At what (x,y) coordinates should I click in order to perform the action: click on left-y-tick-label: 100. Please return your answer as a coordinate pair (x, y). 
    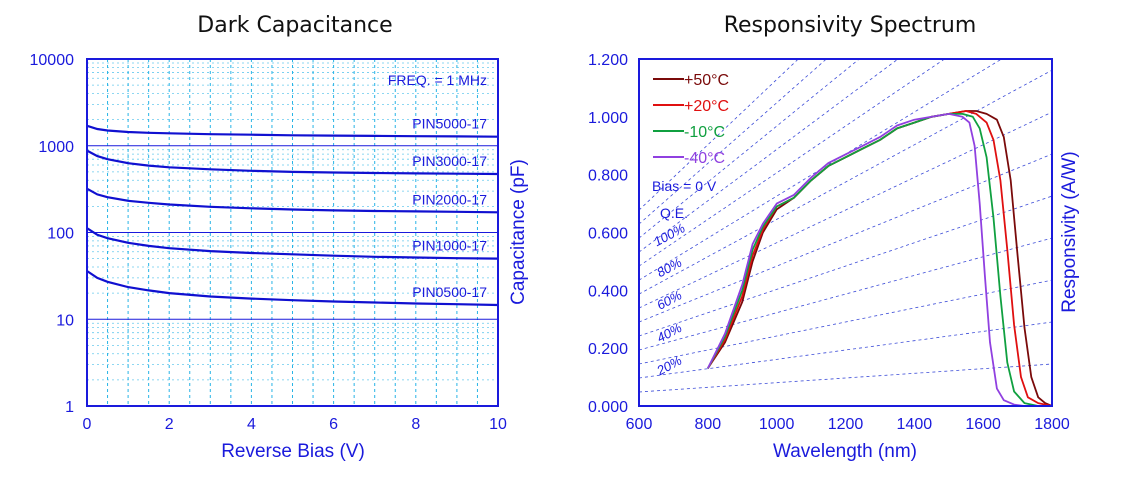
    Looking at the image, I should click on (60, 234).